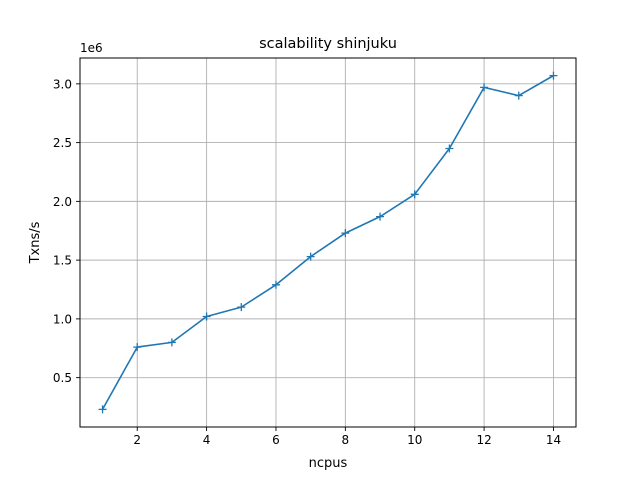  What do you see at coordinates (414, 440) in the screenshot?
I see `x-tick-label: 10` at bounding box center [414, 440].